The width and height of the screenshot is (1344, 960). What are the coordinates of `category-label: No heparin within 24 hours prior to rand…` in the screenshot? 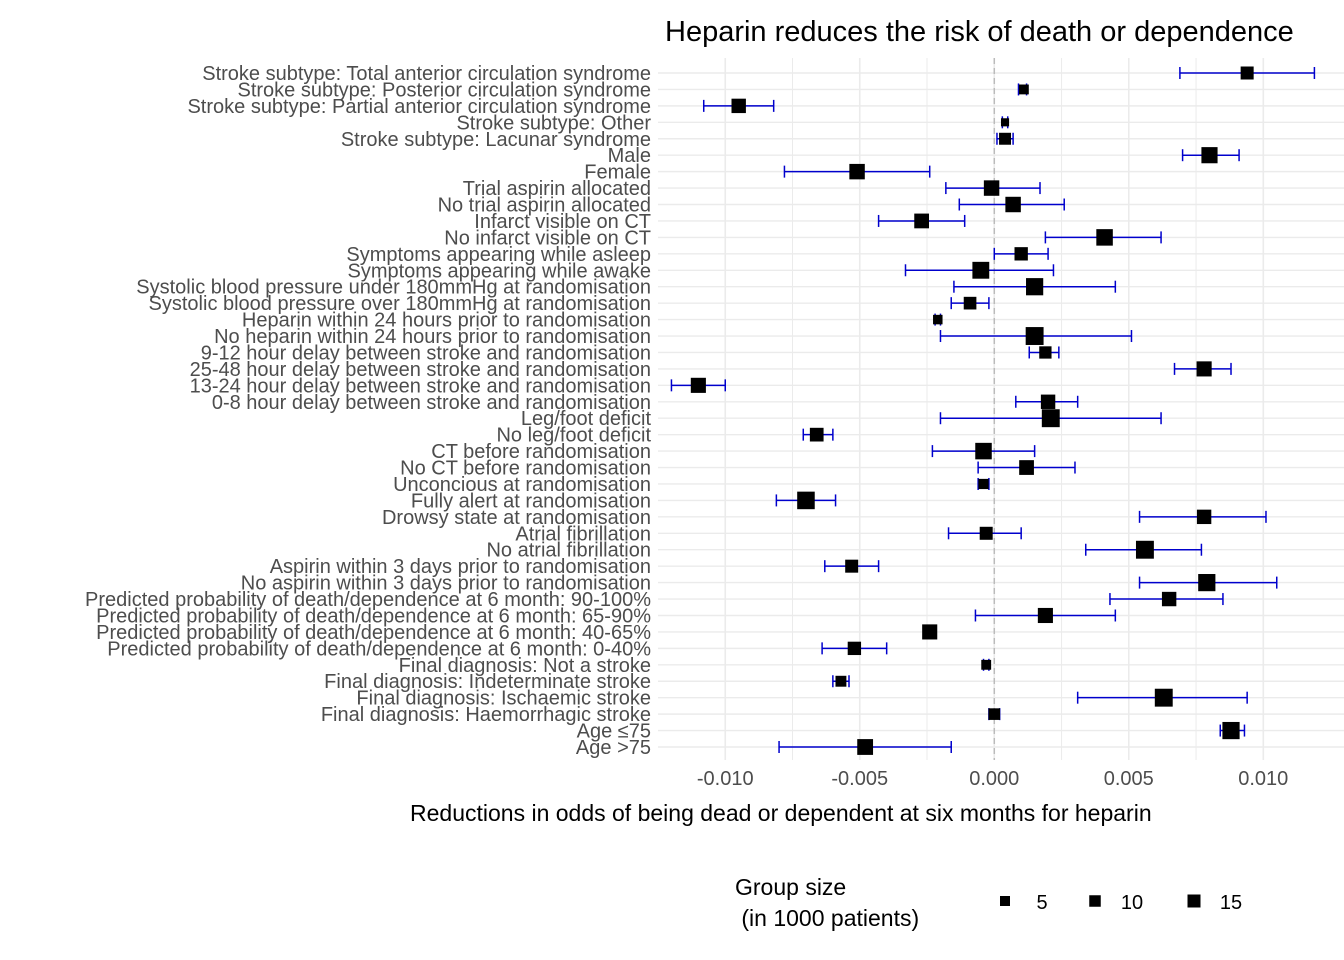 It's located at (432, 337).